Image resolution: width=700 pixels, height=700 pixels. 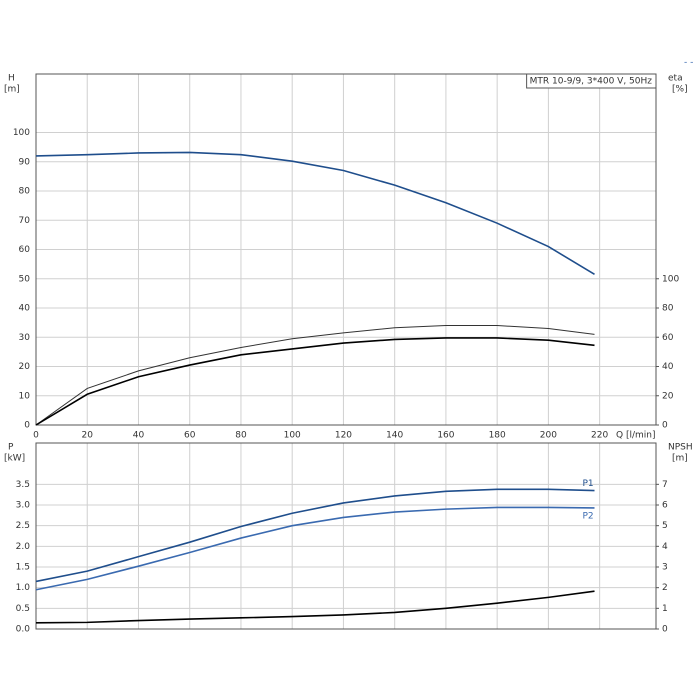 What do you see at coordinates (588, 516) in the screenshot?
I see `series-label: P2` at bounding box center [588, 516].